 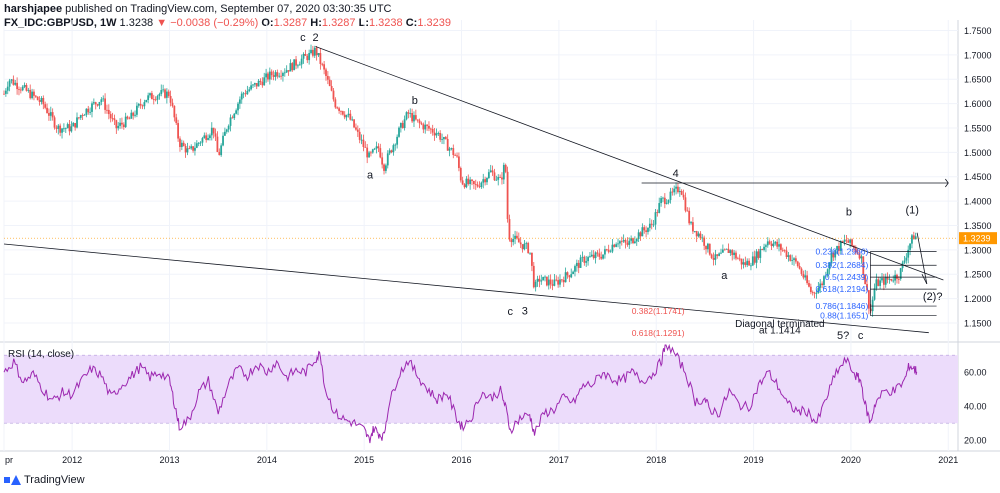 I want to click on publisher-name: harshjapee, so click(x=33, y=9).